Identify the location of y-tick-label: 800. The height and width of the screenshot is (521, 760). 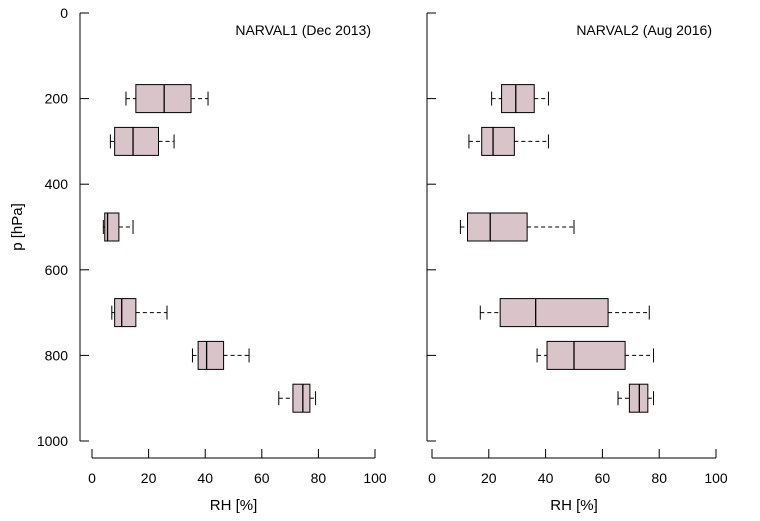
(57, 355).